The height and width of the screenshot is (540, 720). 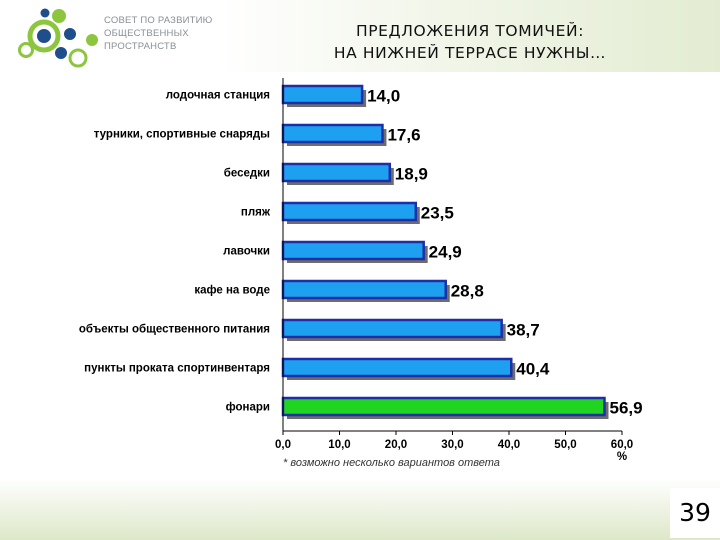 I want to click on value-label: 17,6, so click(x=403, y=135).